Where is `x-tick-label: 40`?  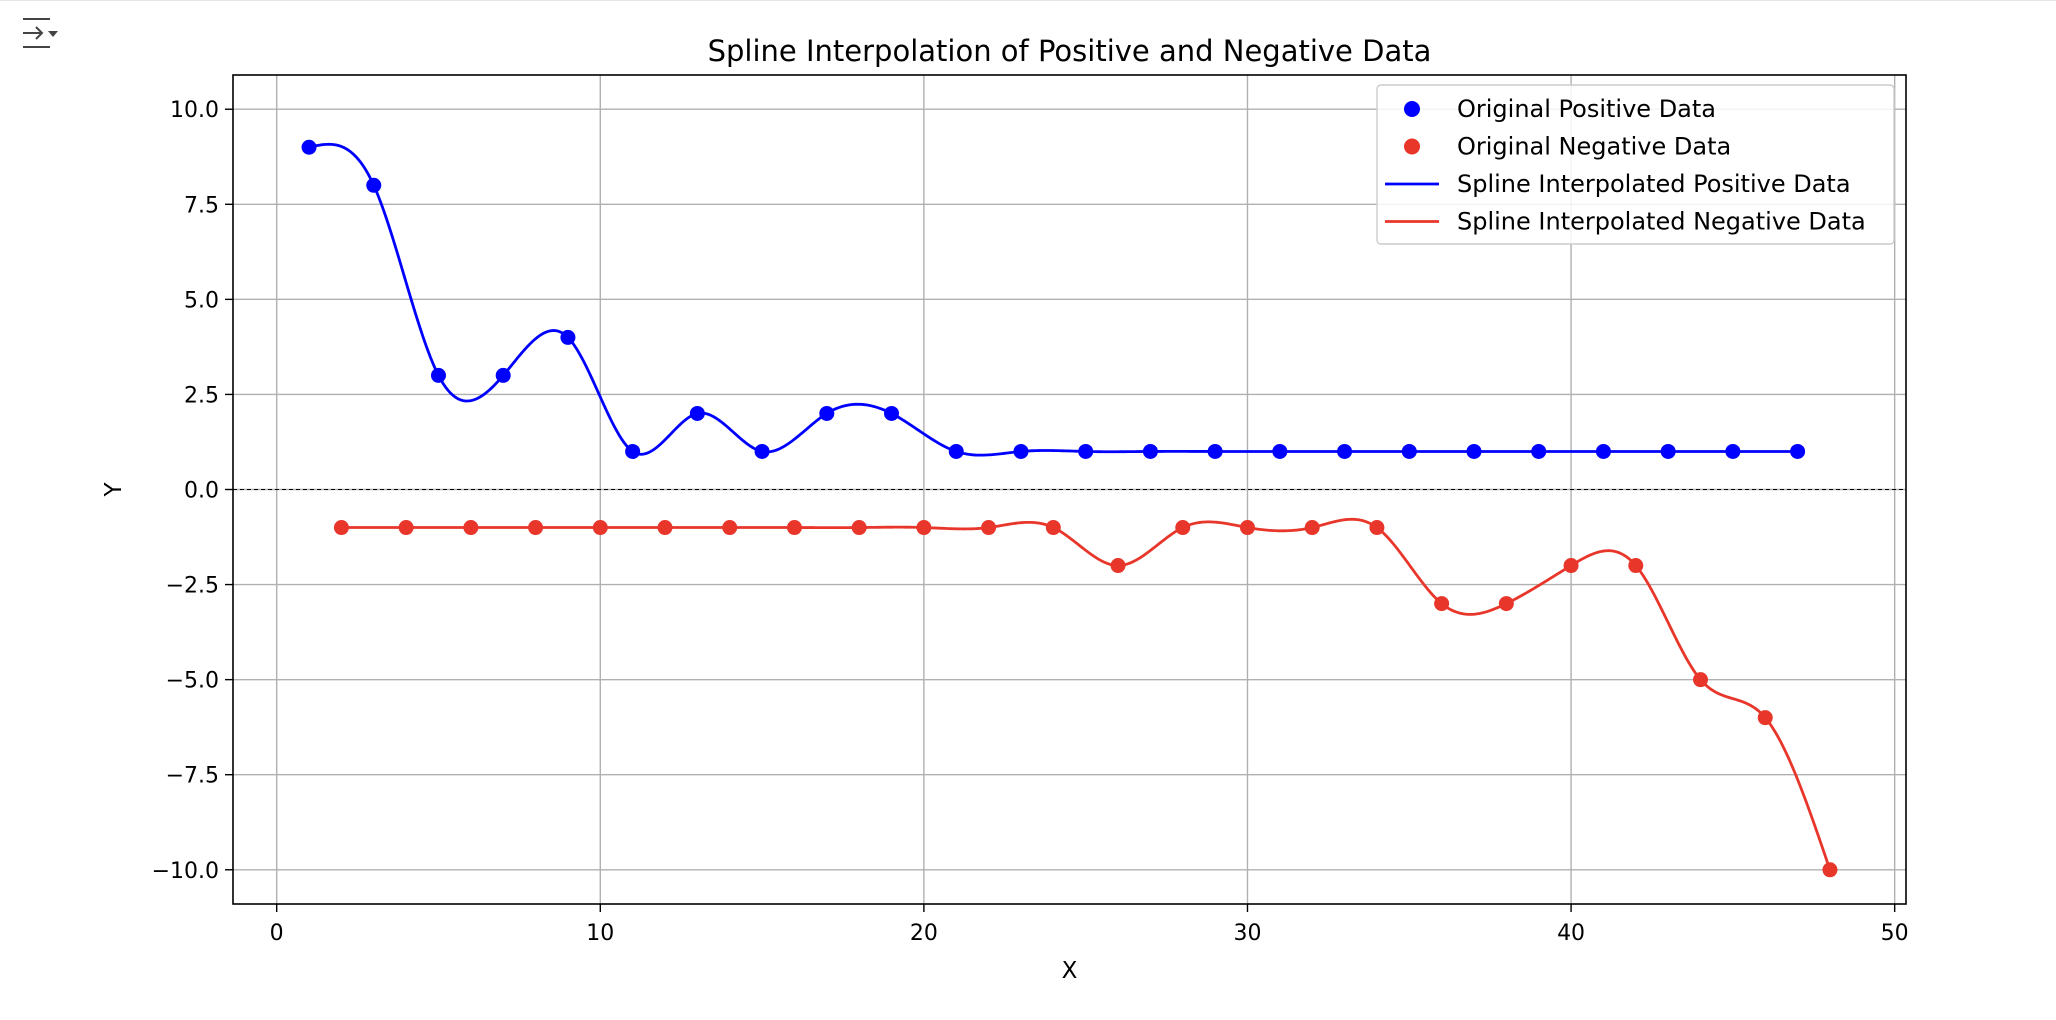
x-tick-label: 40 is located at coordinates (1571, 933).